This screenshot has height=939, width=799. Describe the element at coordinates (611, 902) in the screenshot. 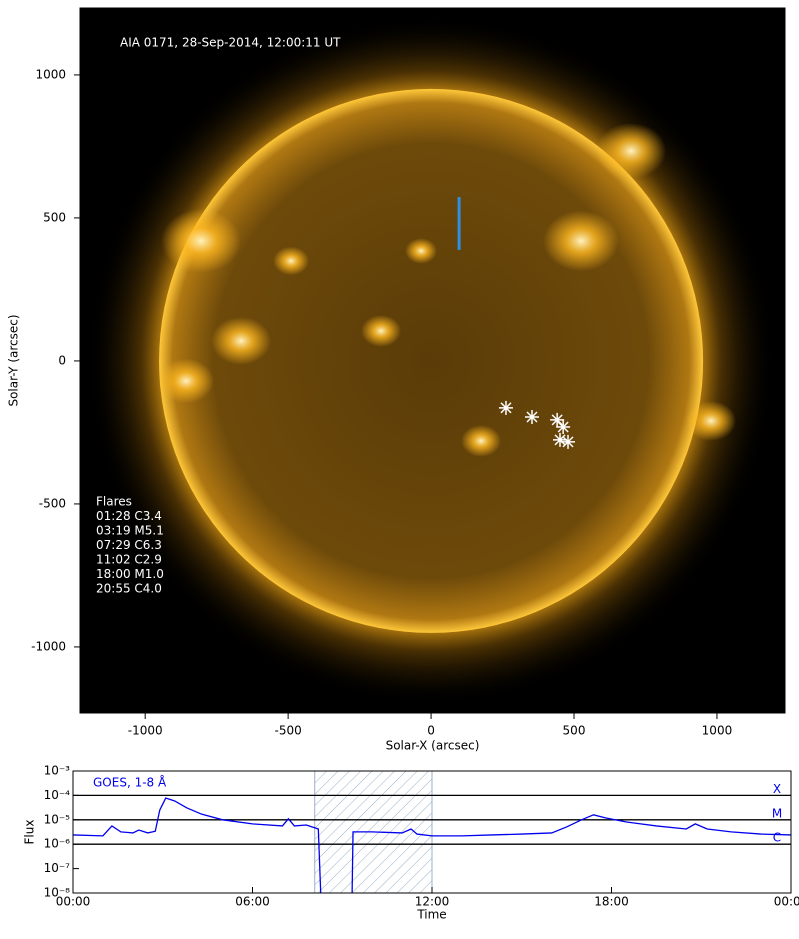

I see `x-tick-label: 18:00` at that location.